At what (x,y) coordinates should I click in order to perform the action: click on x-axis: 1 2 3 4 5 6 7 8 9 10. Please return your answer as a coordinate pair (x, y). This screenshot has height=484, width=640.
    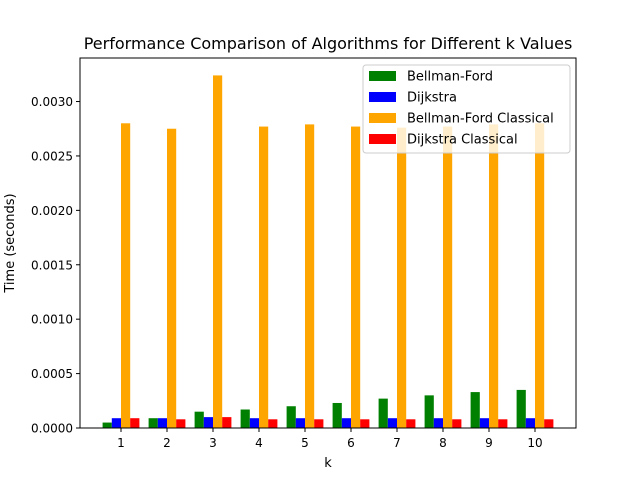
    Looking at the image, I should click on (330, 439).